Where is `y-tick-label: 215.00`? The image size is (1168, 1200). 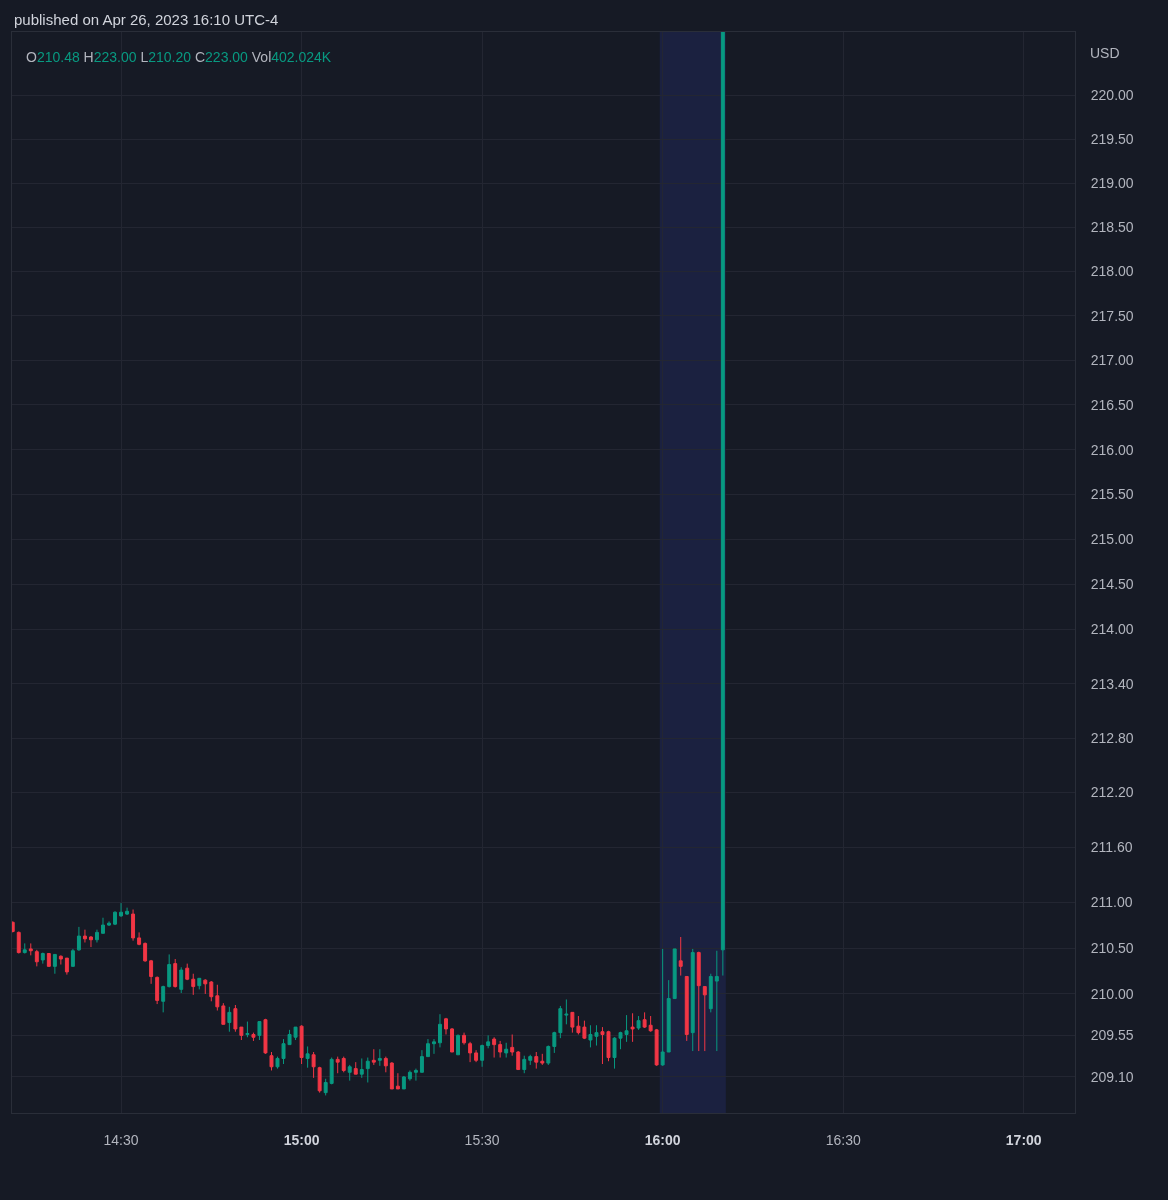
y-tick-label: 215.00 is located at coordinates (1112, 539).